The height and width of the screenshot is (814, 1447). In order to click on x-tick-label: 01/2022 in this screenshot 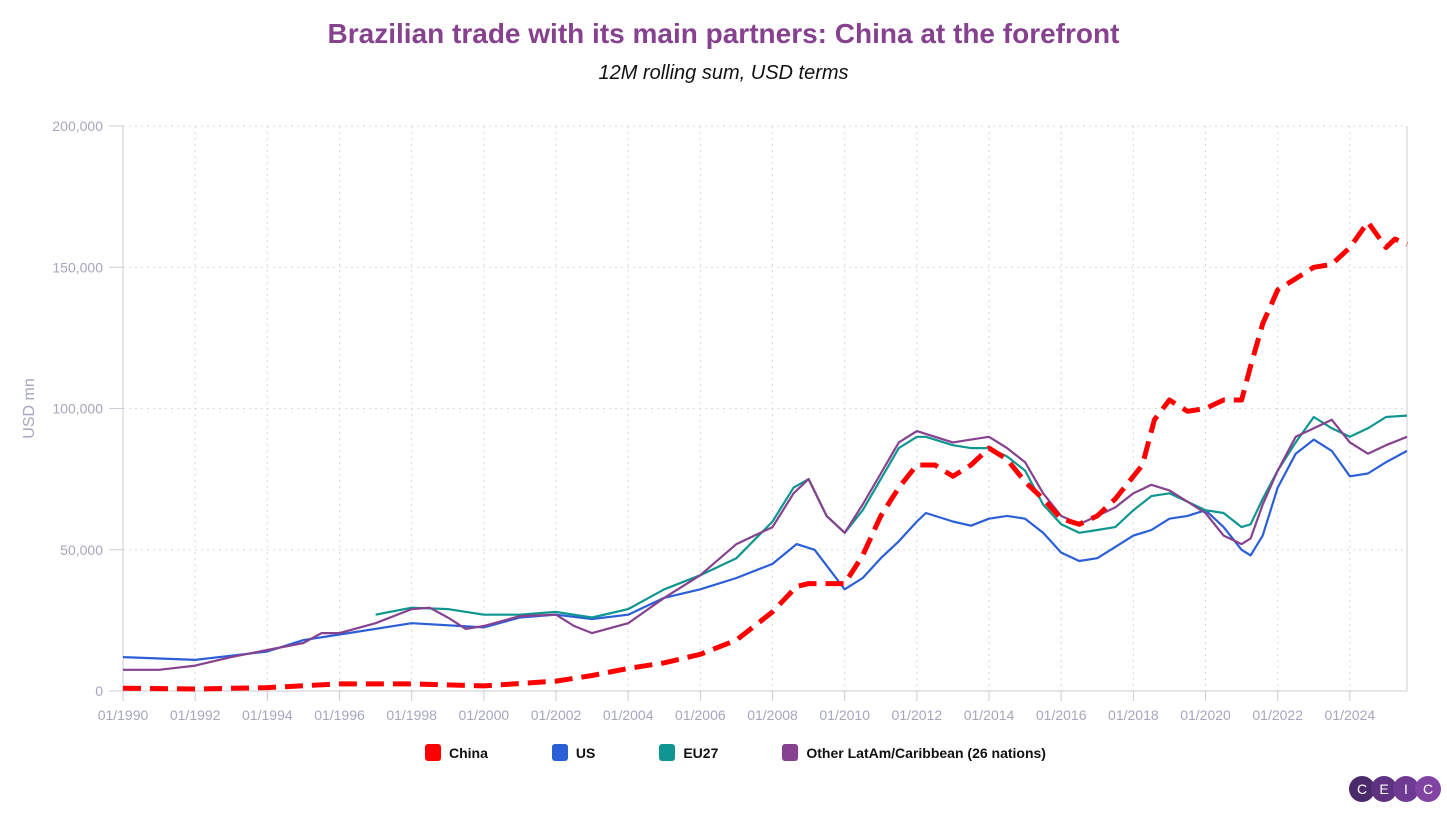, I will do `click(1277, 715)`.